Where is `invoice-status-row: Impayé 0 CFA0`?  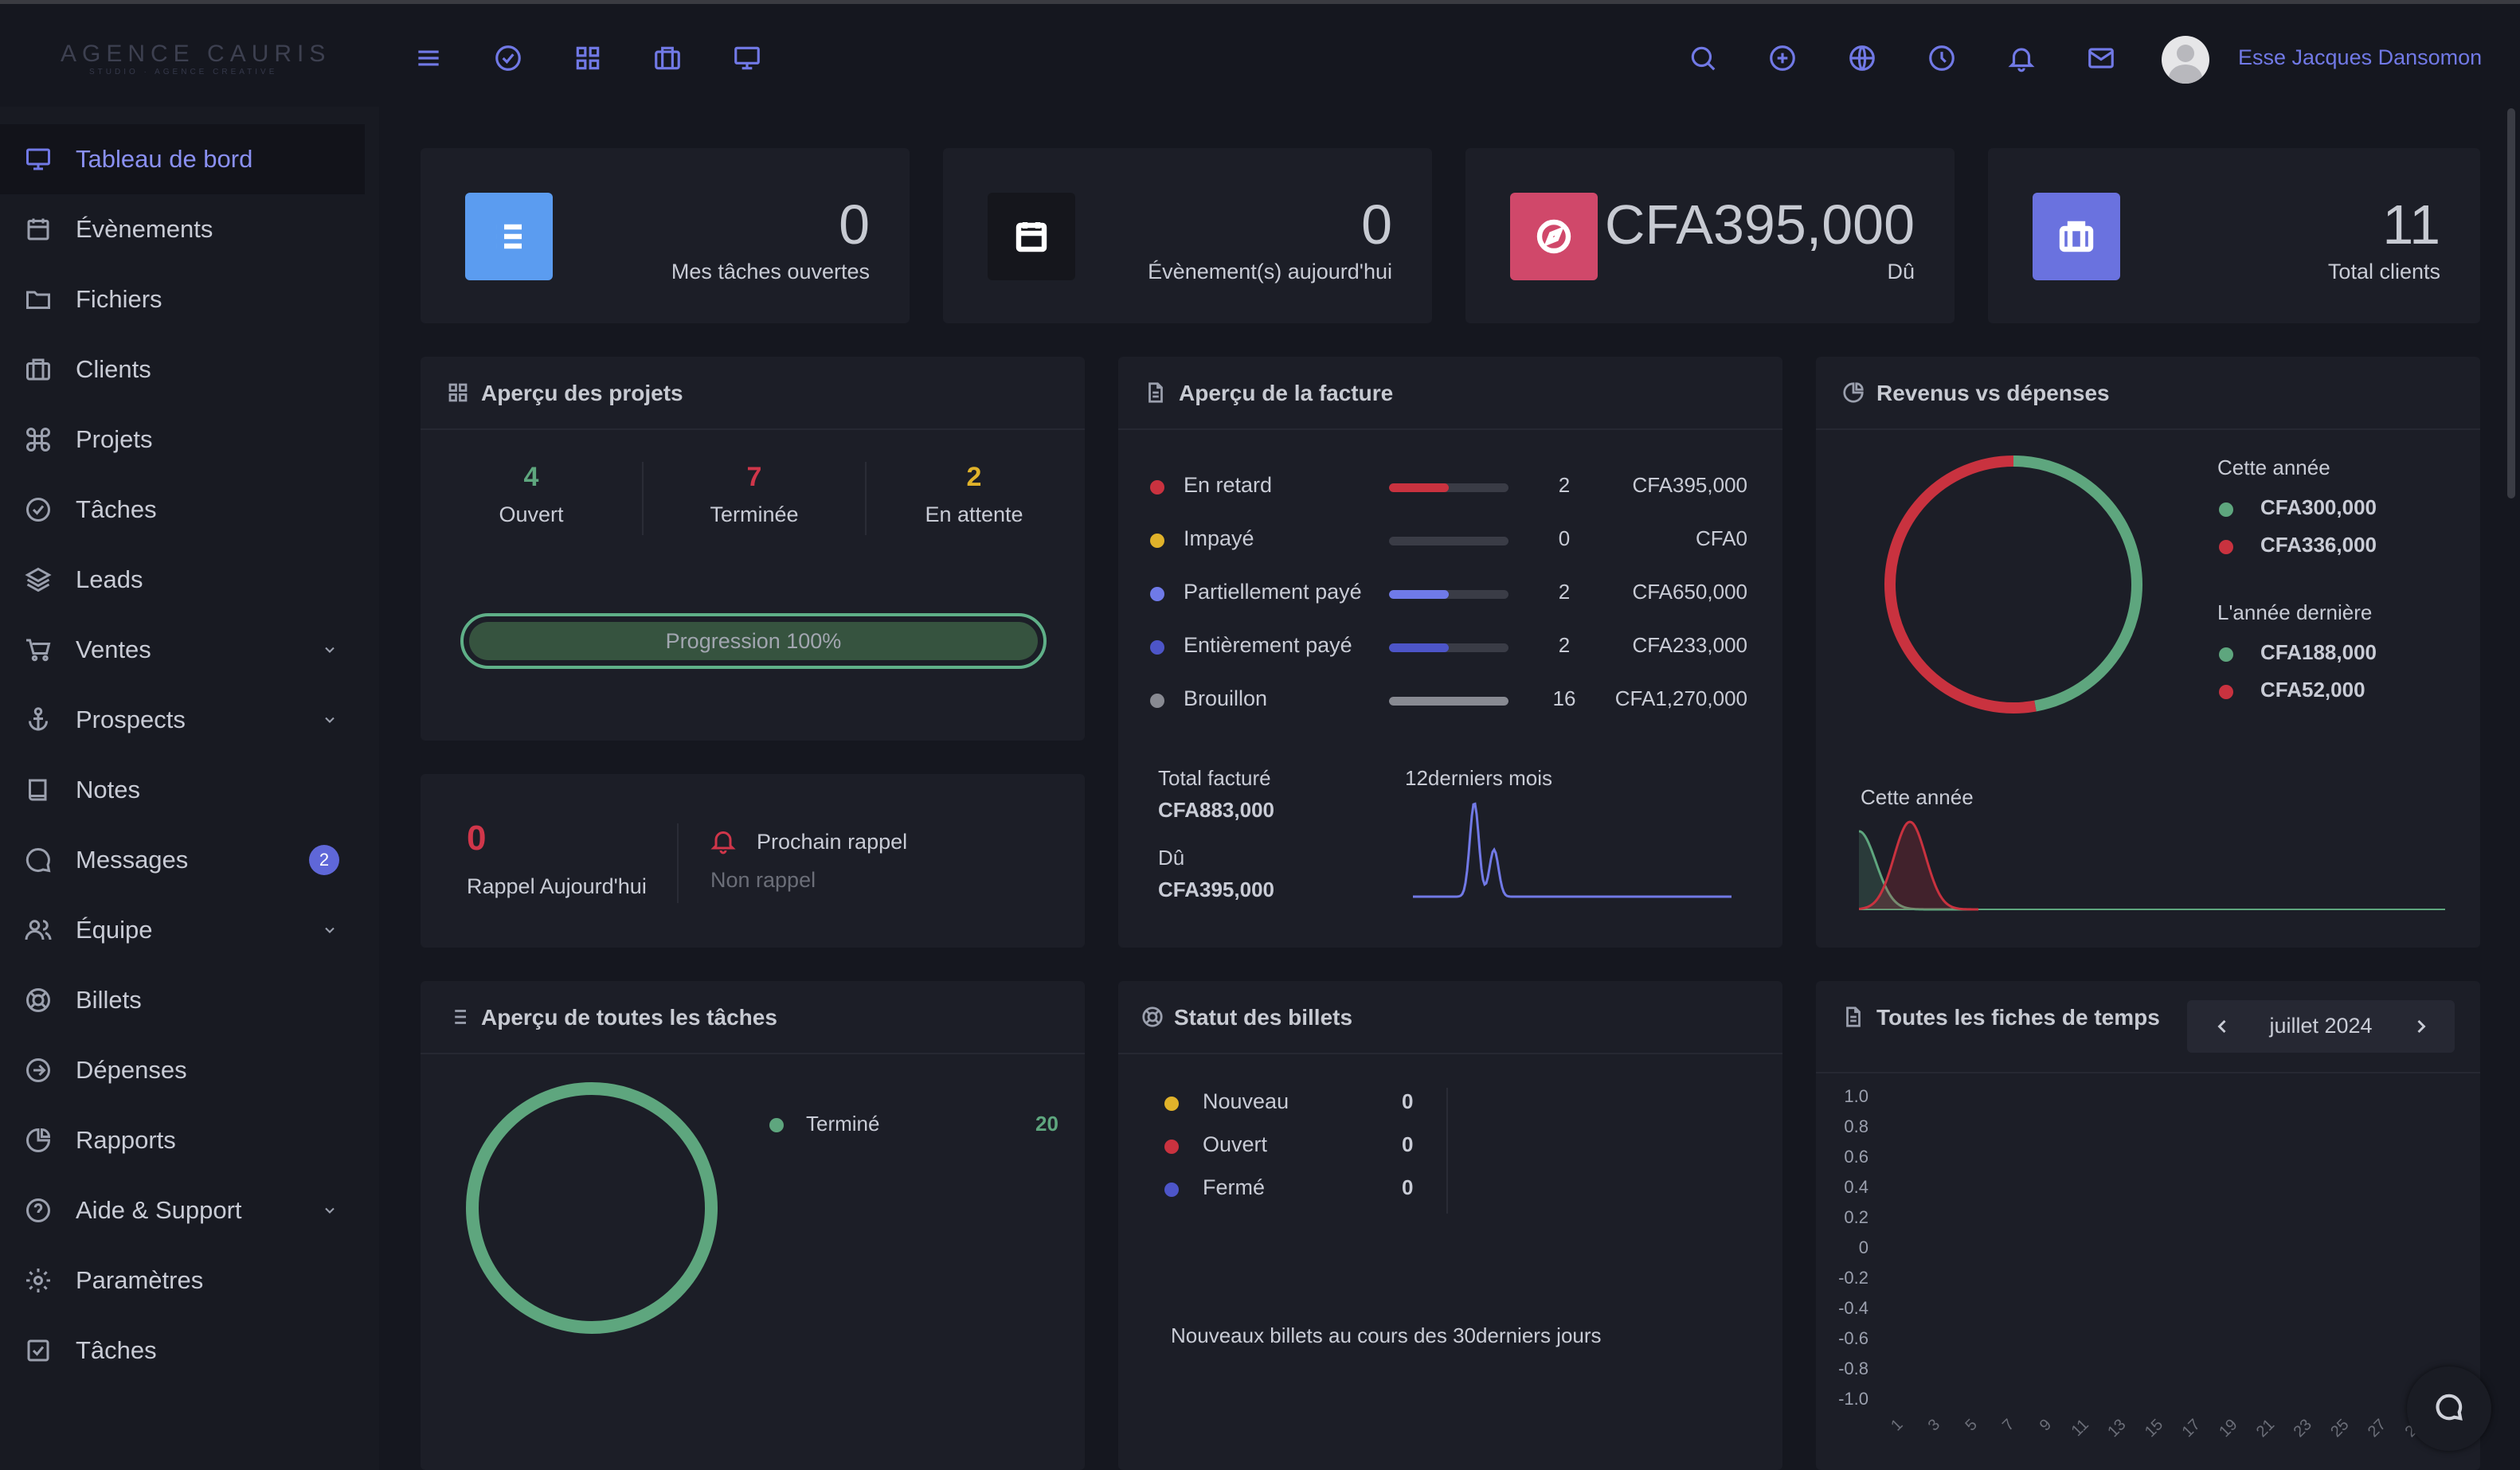
invoice-status-row: Impayé 0 CFA0 is located at coordinates (1450, 541).